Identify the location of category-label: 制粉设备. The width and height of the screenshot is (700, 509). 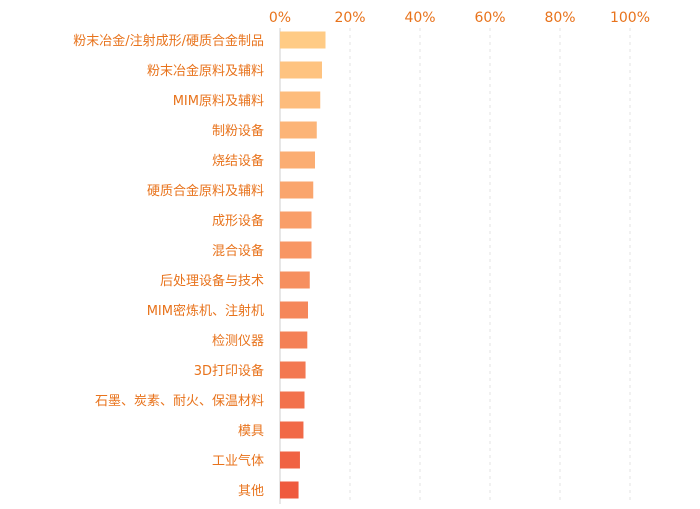
(238, 131).